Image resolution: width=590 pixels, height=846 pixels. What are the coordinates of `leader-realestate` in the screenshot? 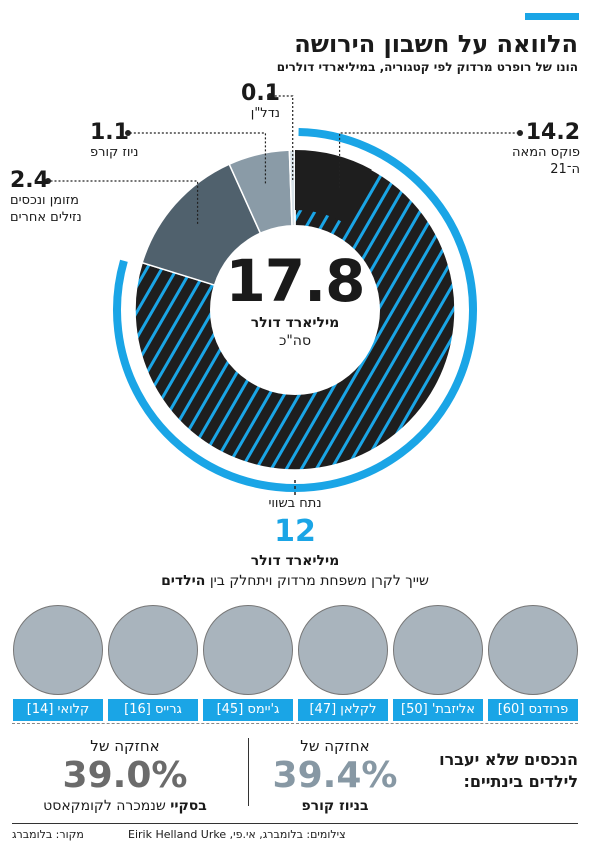 It's located at (282, 138).